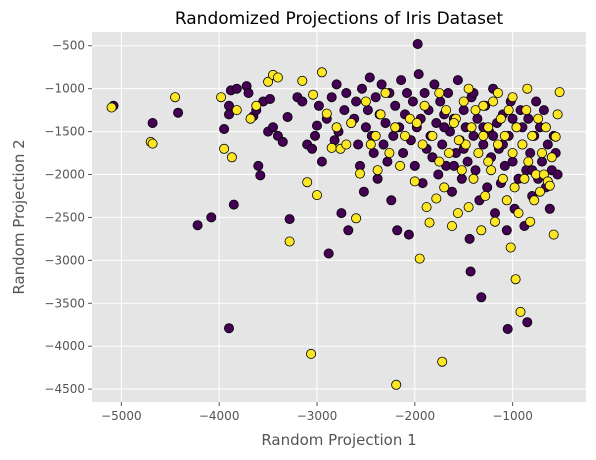  What do you see at coordinates (64, 89) in the screenshot?
I see `y-tick-label: −1000` at bounding box center [64, 89].